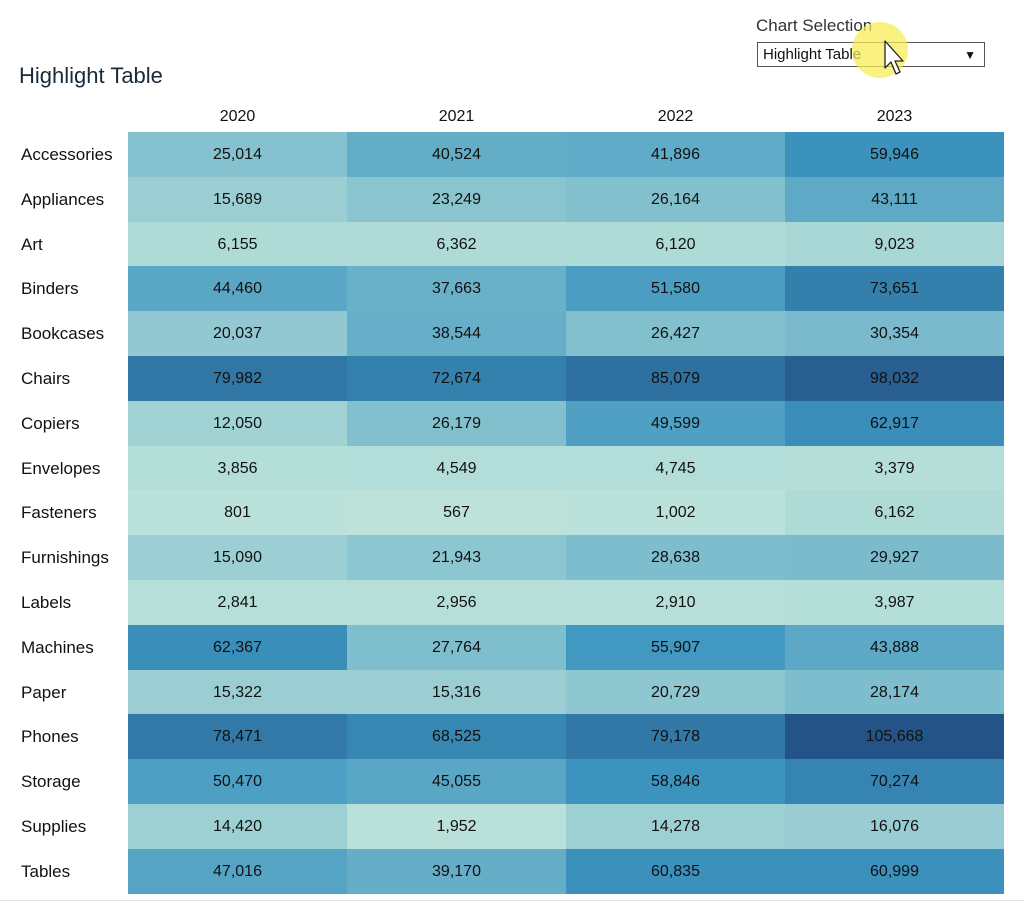  What do you see at coordinates (675, 692) in the screenshot?
I see `table-cell: 20,729` at bounding box center [675, 692].